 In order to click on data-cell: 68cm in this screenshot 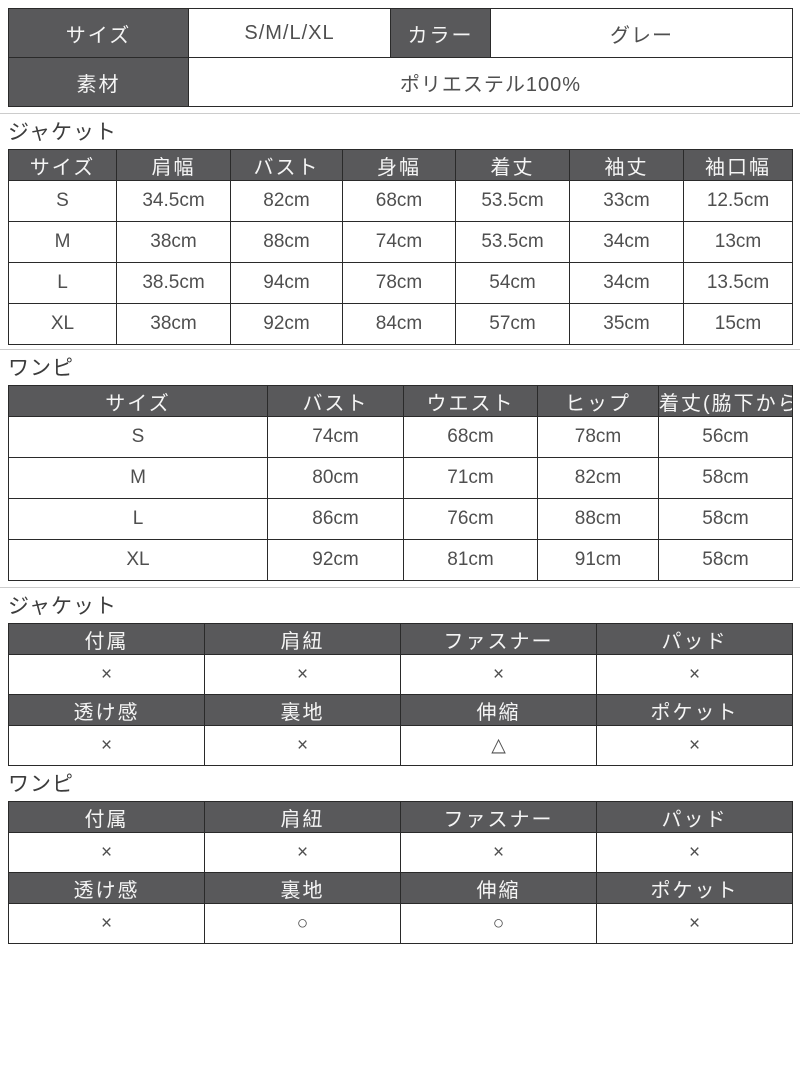, I will do `click(470, 437)`.